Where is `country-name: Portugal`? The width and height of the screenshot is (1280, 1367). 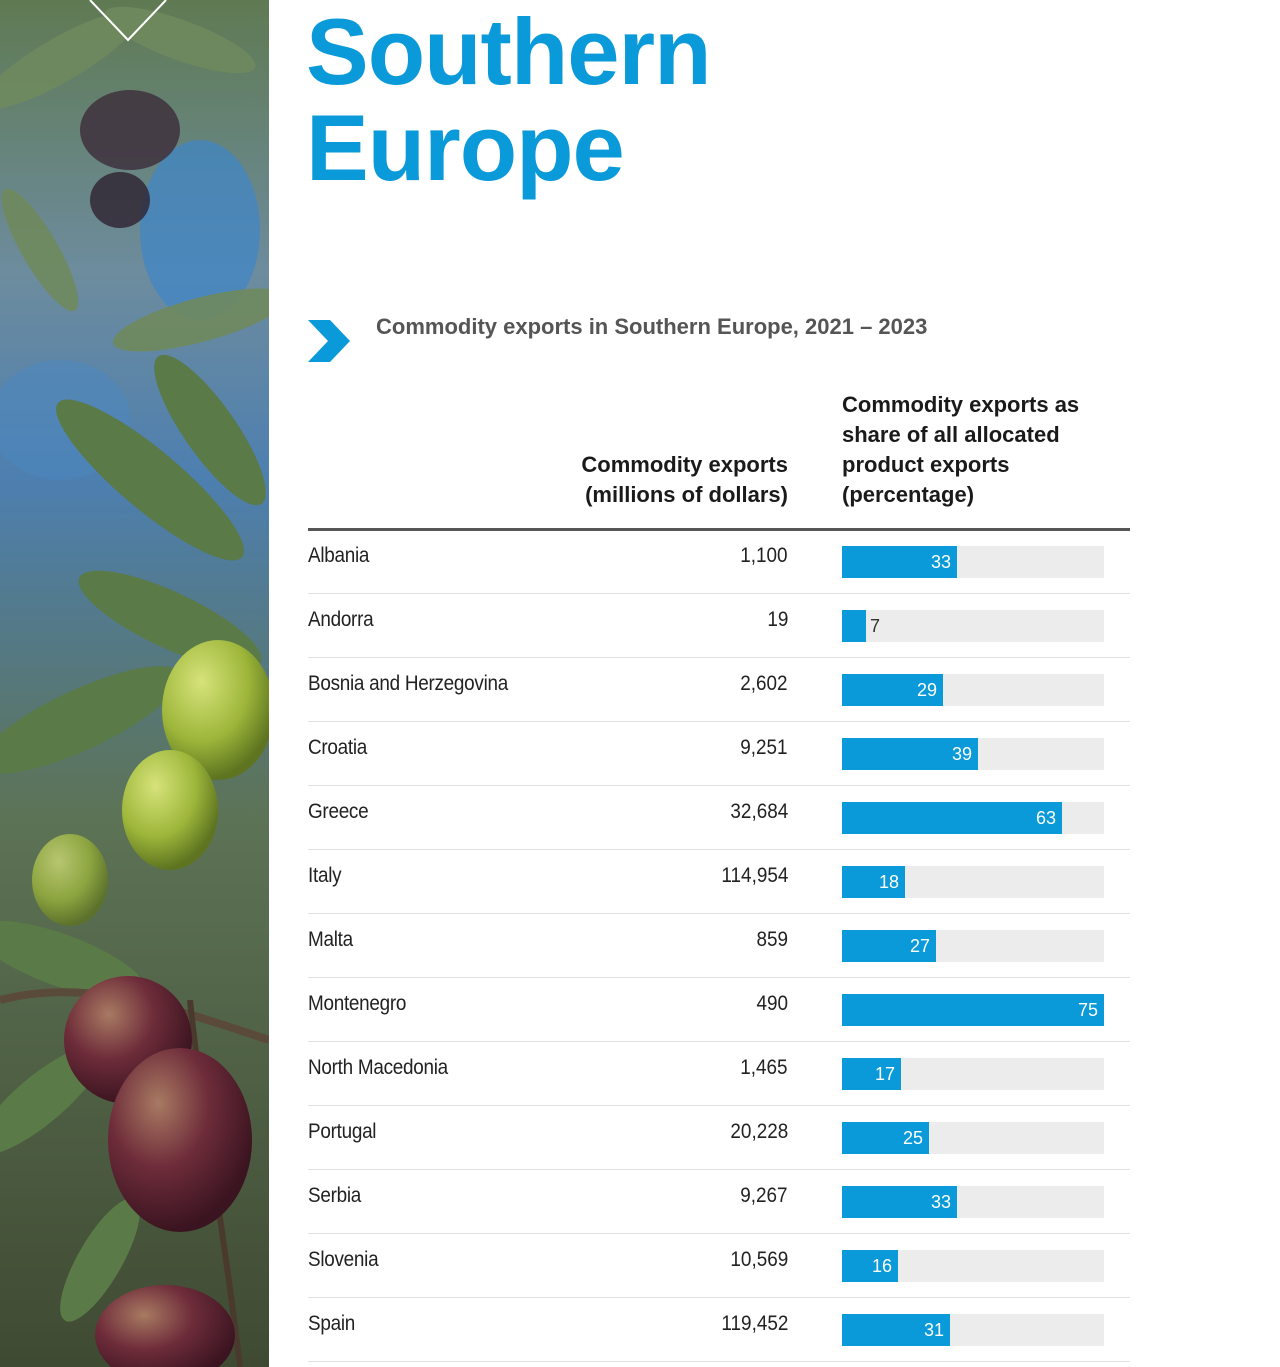
country-name: Portugal is located at coordinates (342, 1131).